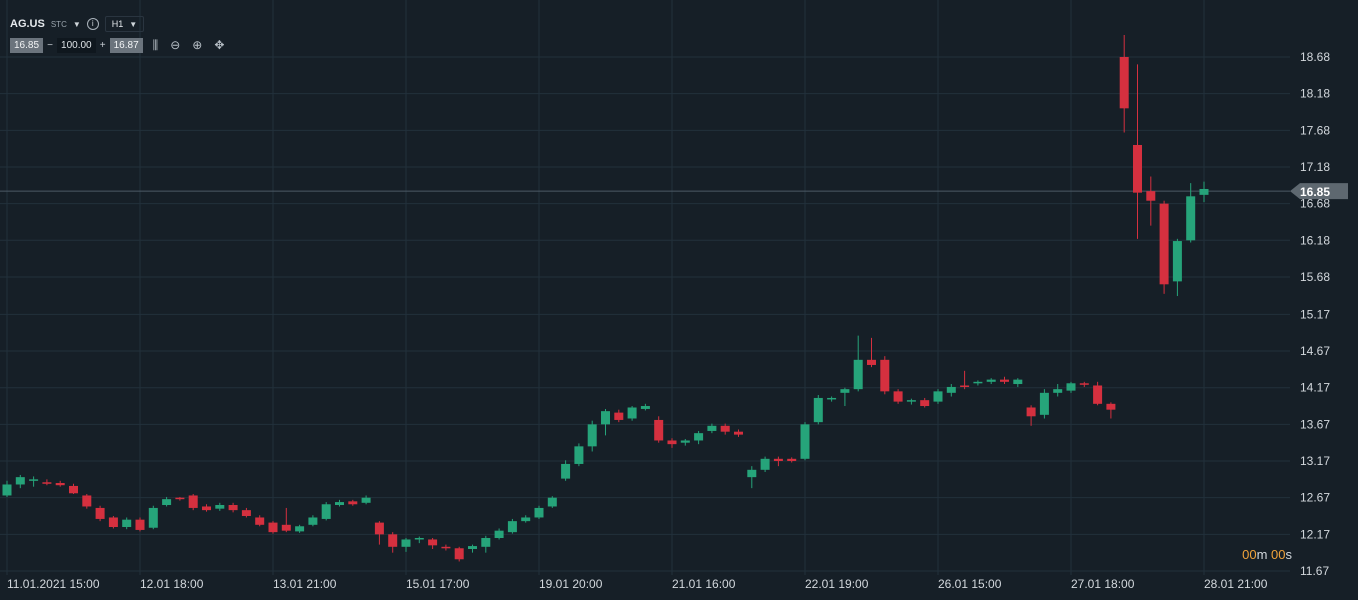 Image resolution: width=1358 pixels, height=600 pixels. Describe the element at coordinates (58, 24) in the screenshot. I see `market-type-label: STC` at that location.